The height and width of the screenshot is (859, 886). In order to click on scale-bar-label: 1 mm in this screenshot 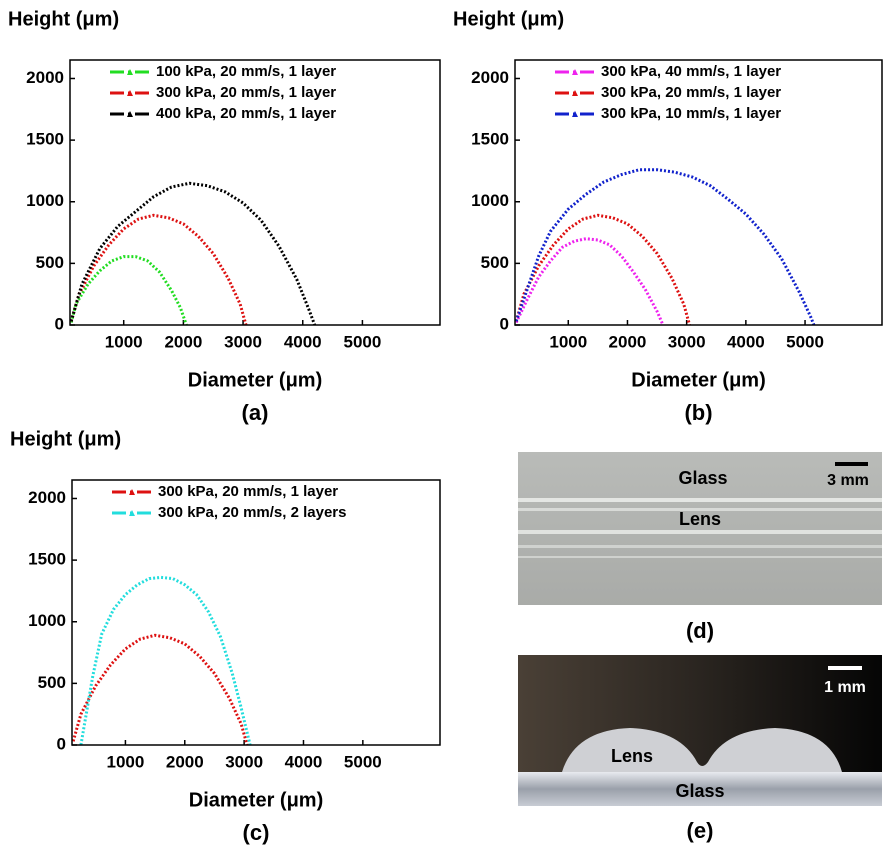, I will do `click(845, 687)`.